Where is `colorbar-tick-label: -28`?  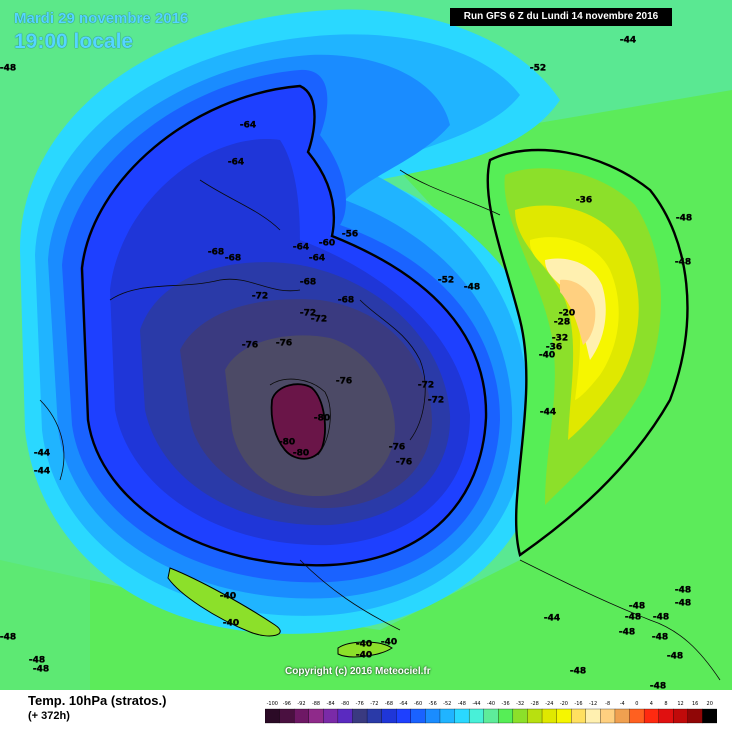 colorbar-tick-label: -28 is located at coordinates (535, 704).